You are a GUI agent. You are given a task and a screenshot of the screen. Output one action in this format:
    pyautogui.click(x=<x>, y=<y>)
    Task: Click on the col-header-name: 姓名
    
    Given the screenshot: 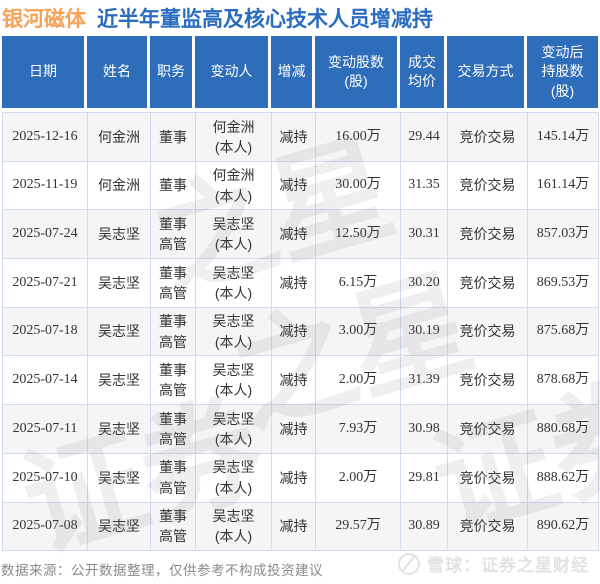 What is the action you would take?
    pyautogui.click(x=117, y=72)
    